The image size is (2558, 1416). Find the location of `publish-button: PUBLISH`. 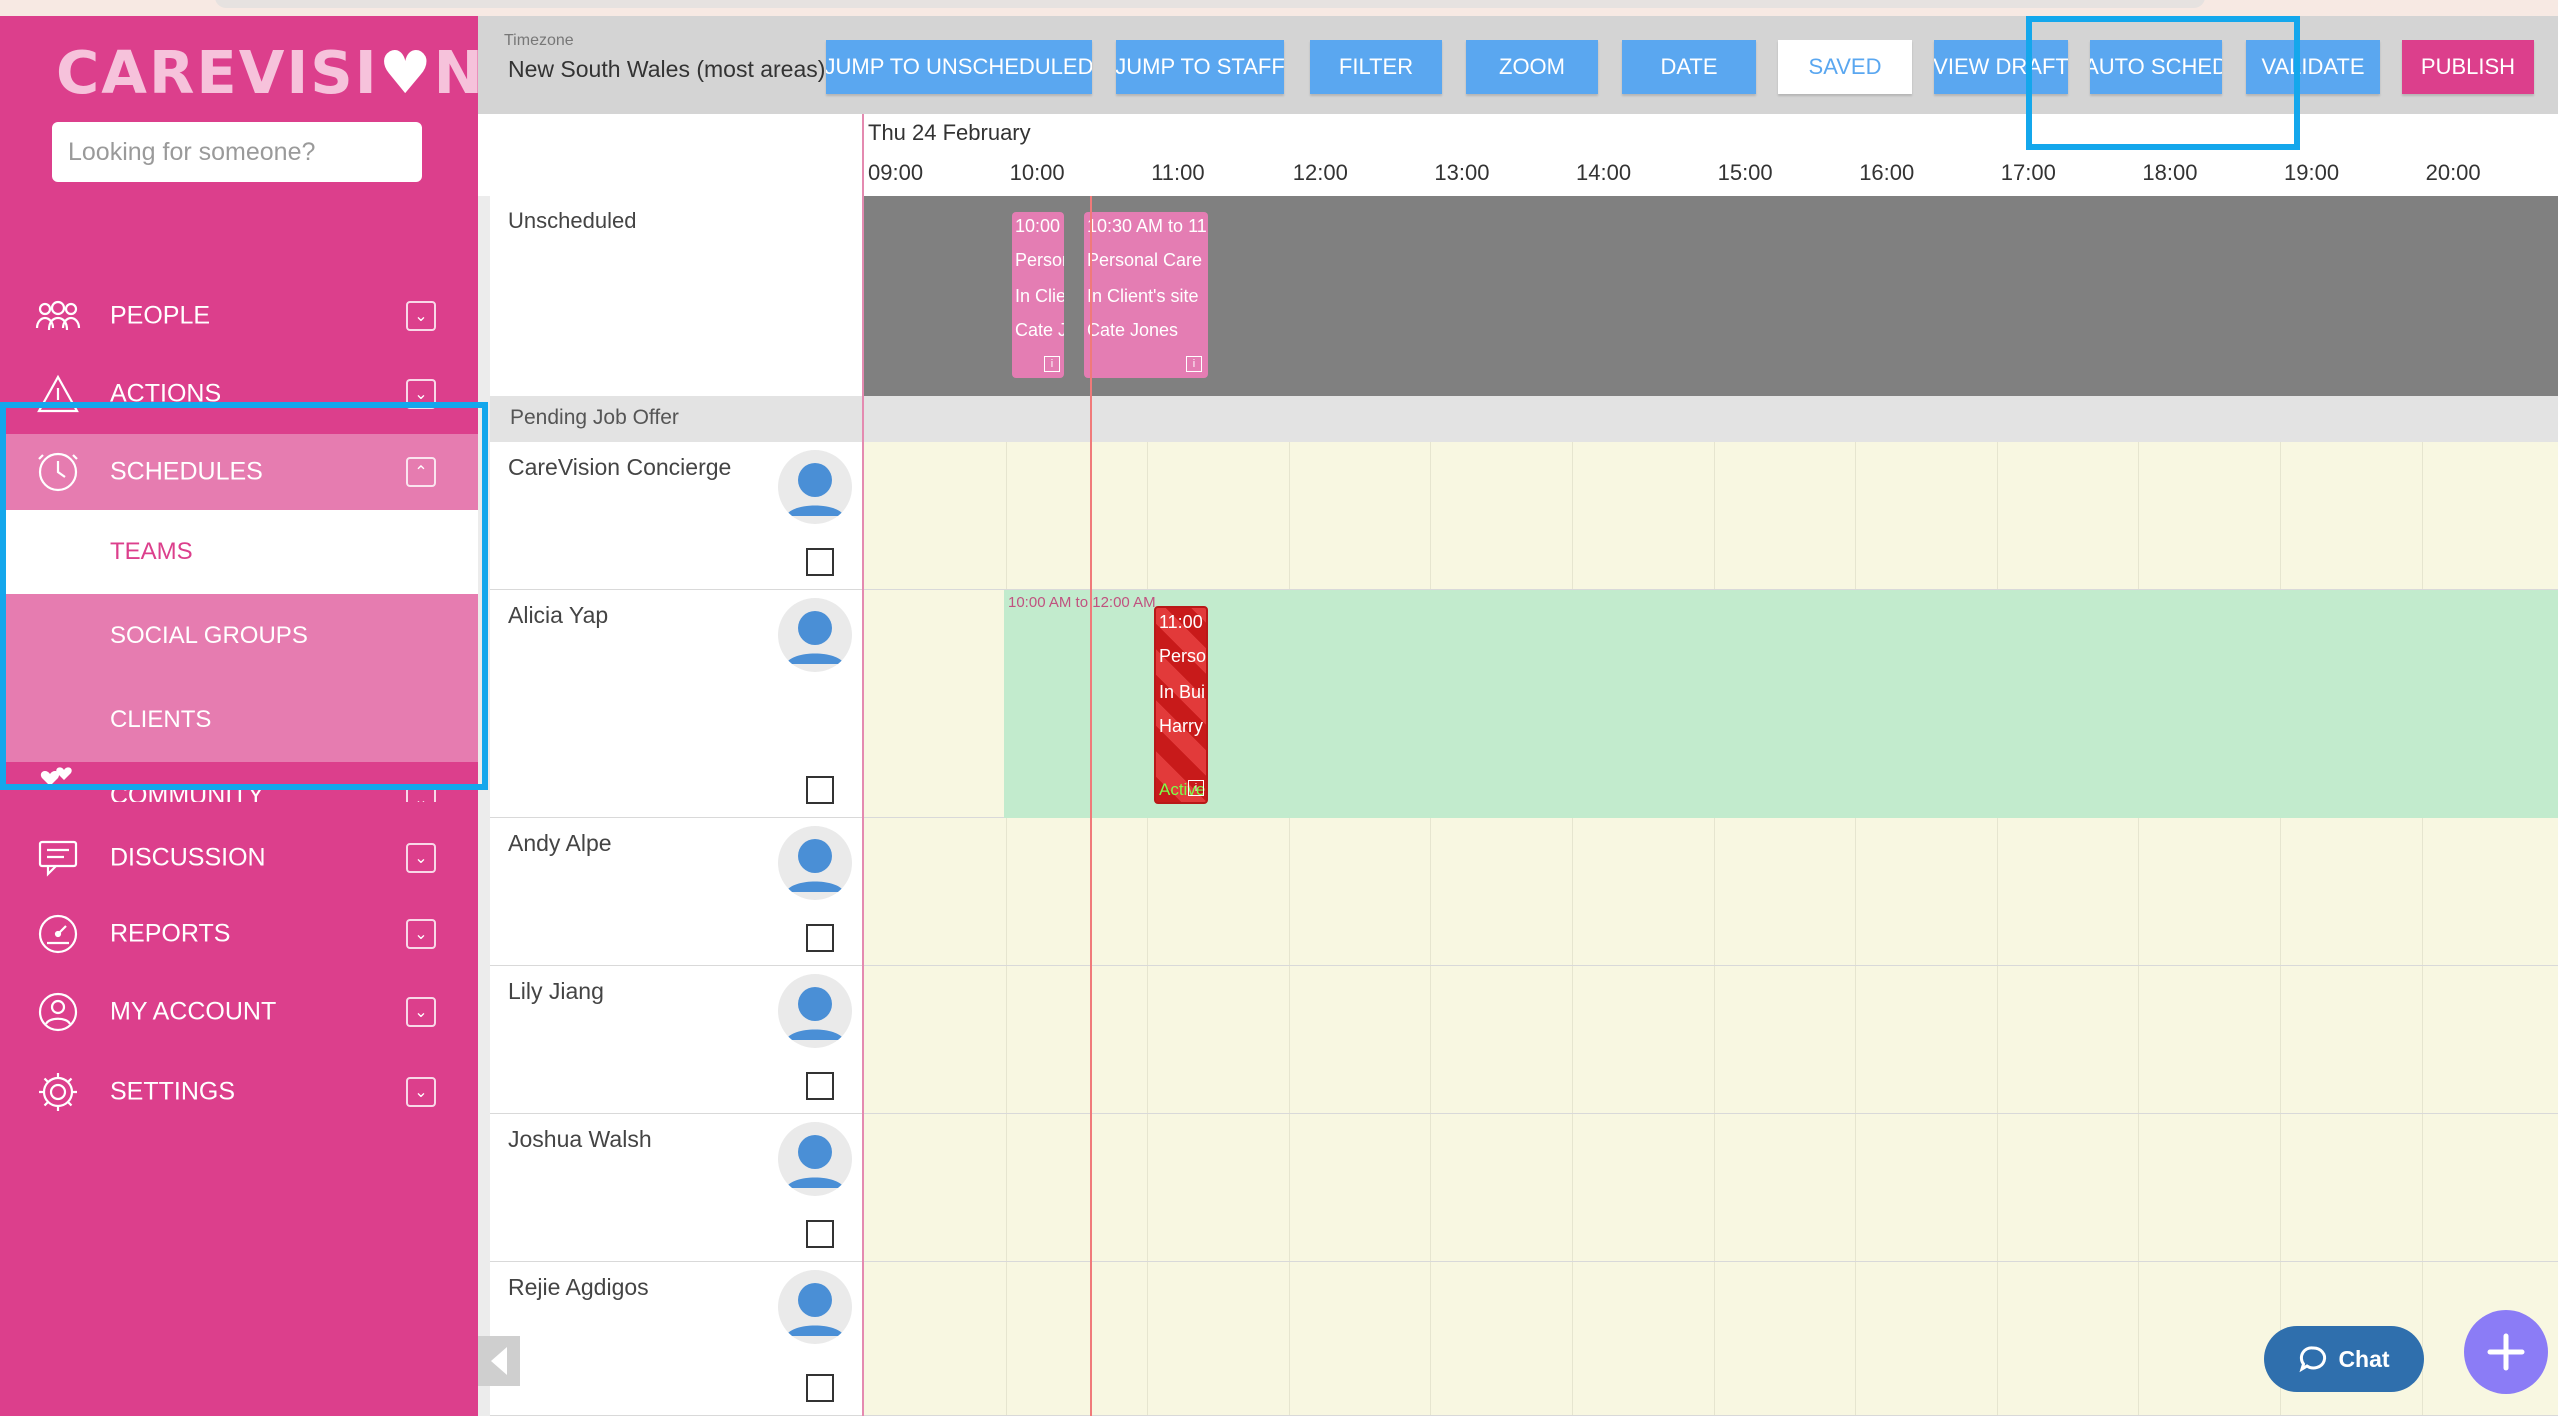

publish-button: PUBLISH is located at coordinates (2468, 67).